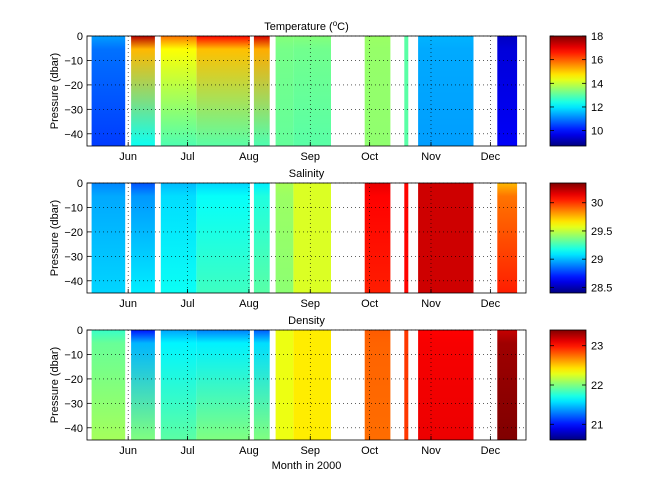  Describe the element at coordinates (597, 347) in the screenshot. I see `colorbar-tick-label: 23` at that location.